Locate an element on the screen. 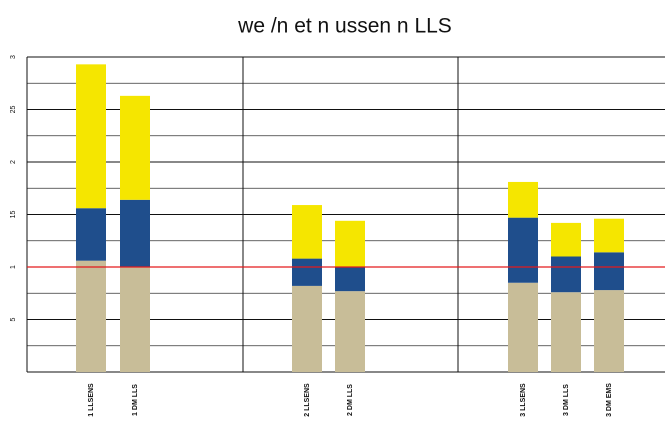 Image resolution: width=665 pixels, height=421 pixels. y-tick-label: 5 is located at coordinates (13, 319).